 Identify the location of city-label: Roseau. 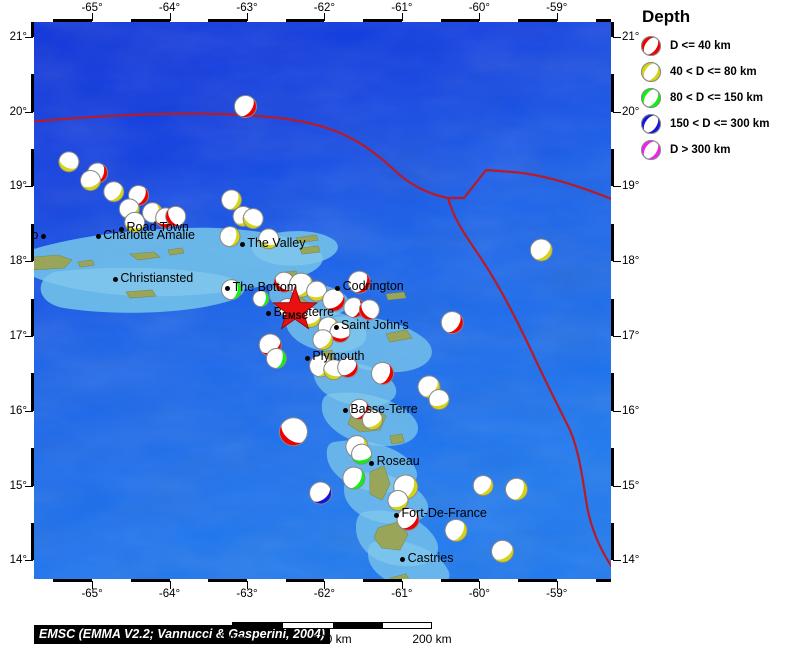
(398, 461).